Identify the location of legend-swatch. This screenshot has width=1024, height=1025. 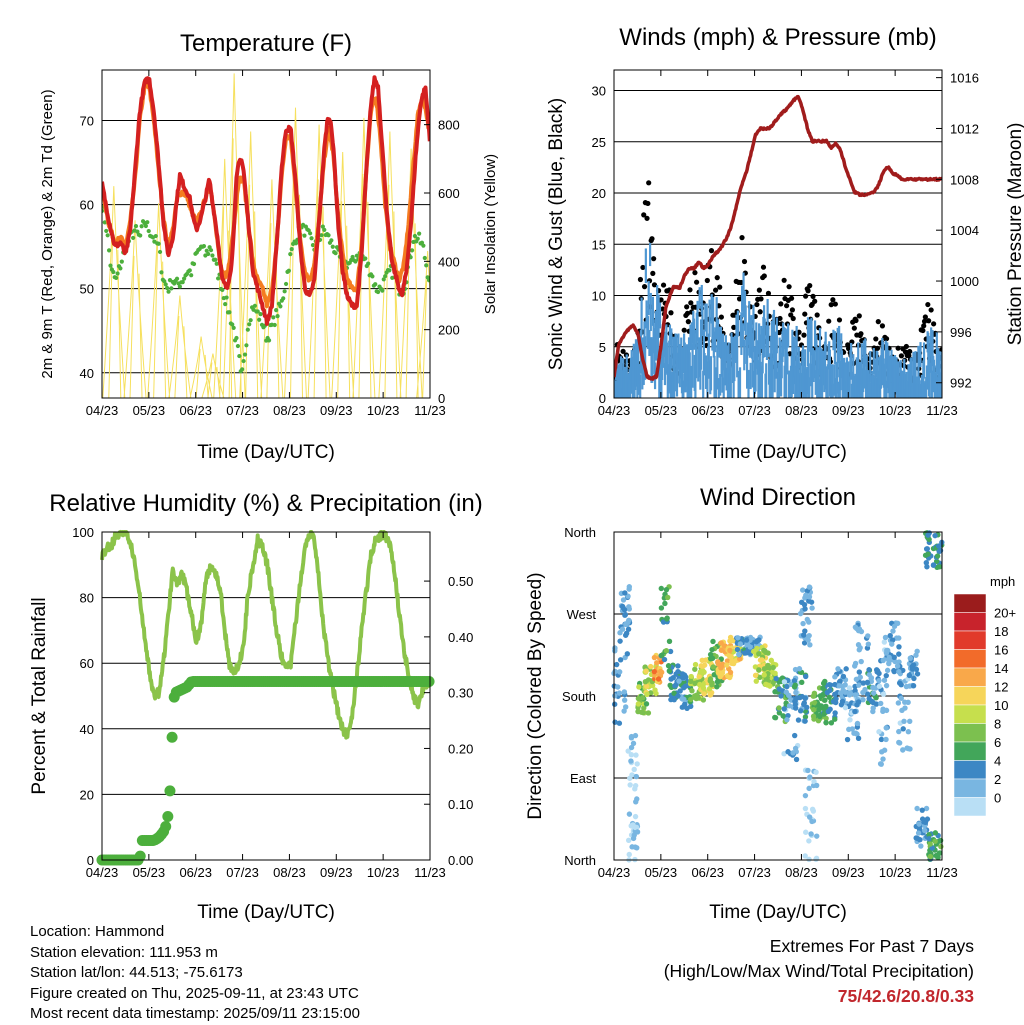
(970, 696).